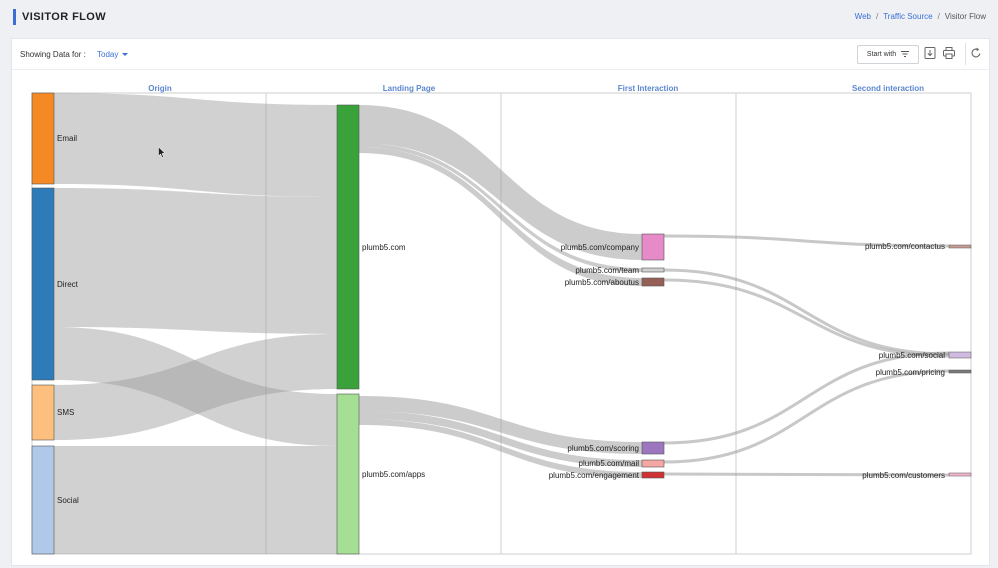  I want to click on date-range-dropdown: Today, so click(113, 54).